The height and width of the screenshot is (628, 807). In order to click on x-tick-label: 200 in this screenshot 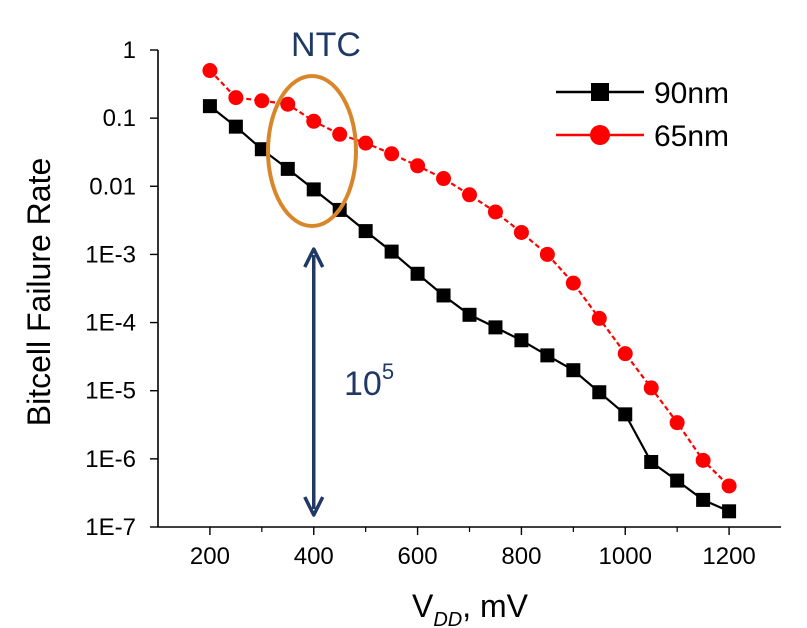, I will do `click(210, 556)`.